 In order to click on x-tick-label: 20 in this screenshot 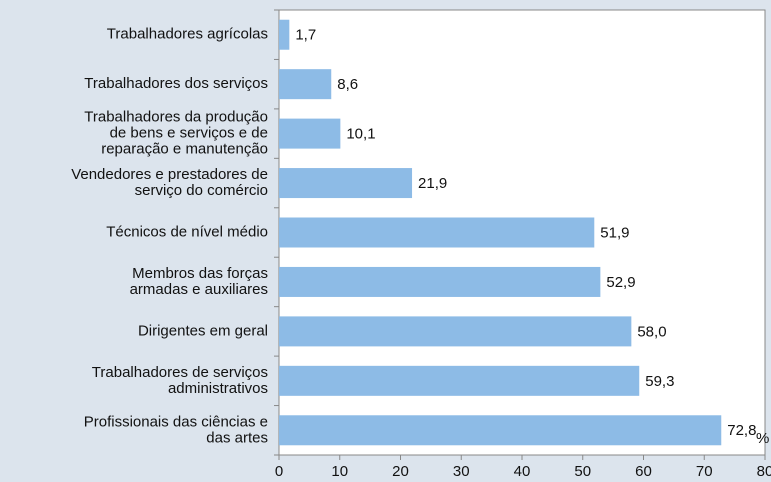, I will do `click(400, 471)`.